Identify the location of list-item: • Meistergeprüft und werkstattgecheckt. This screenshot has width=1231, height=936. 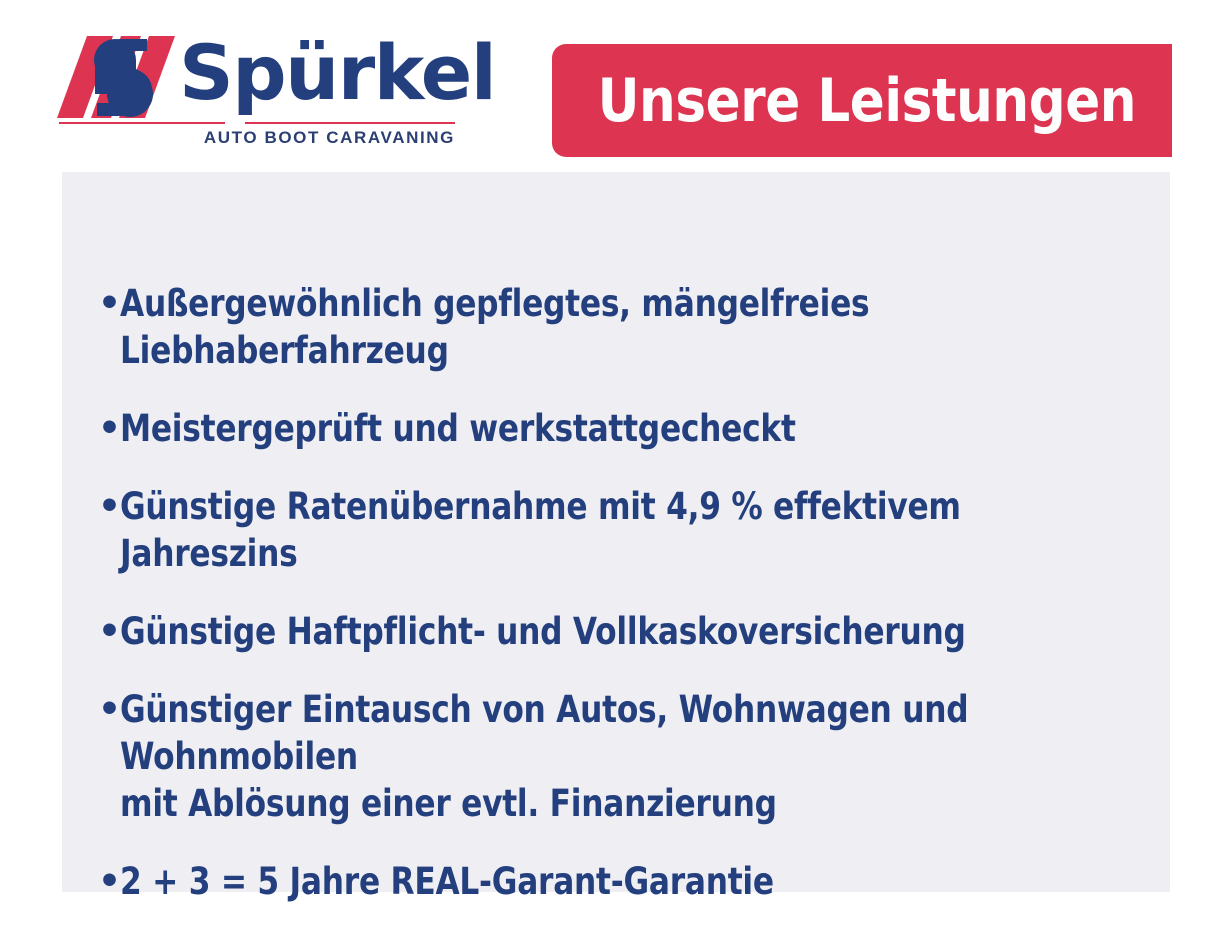
(623, 428).